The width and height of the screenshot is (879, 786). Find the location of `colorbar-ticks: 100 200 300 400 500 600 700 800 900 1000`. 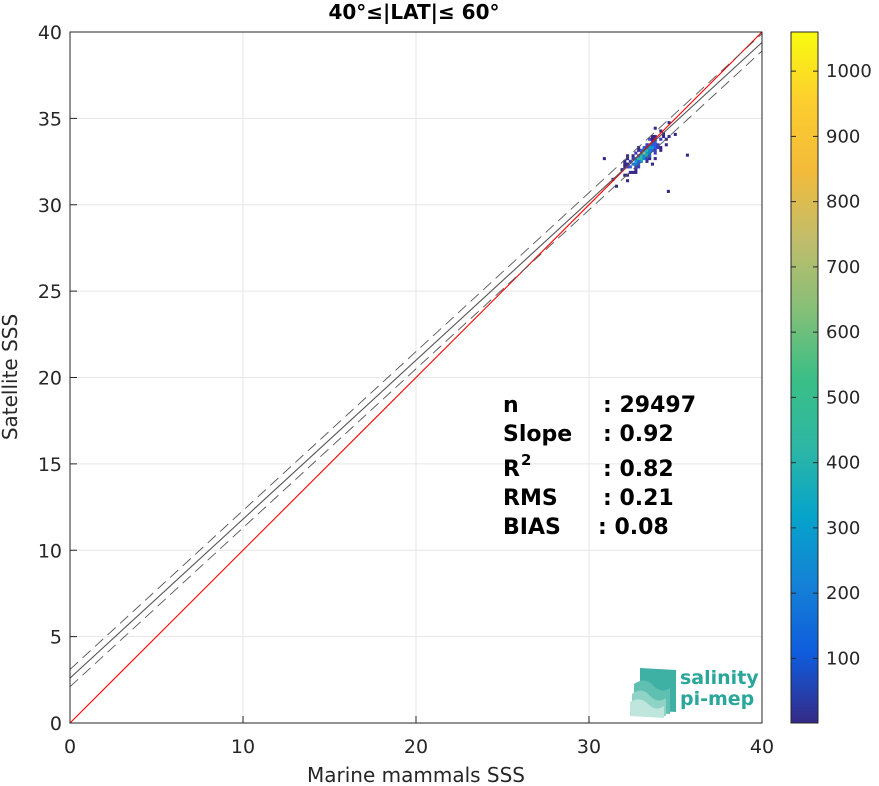

colorbar-ticks: 100 200 300 400 500 600 700 800 900 1000 is located at coordinates (831, 365).